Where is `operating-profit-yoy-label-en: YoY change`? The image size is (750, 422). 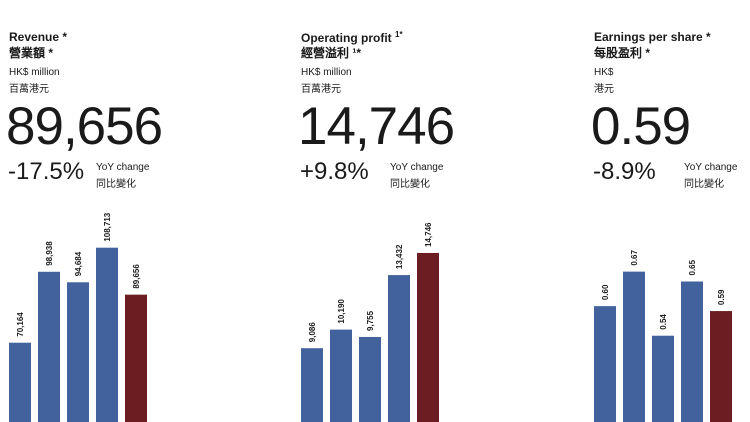 operating-profit-yoy-label-en: YoY change is located at coordinates (417, 167).